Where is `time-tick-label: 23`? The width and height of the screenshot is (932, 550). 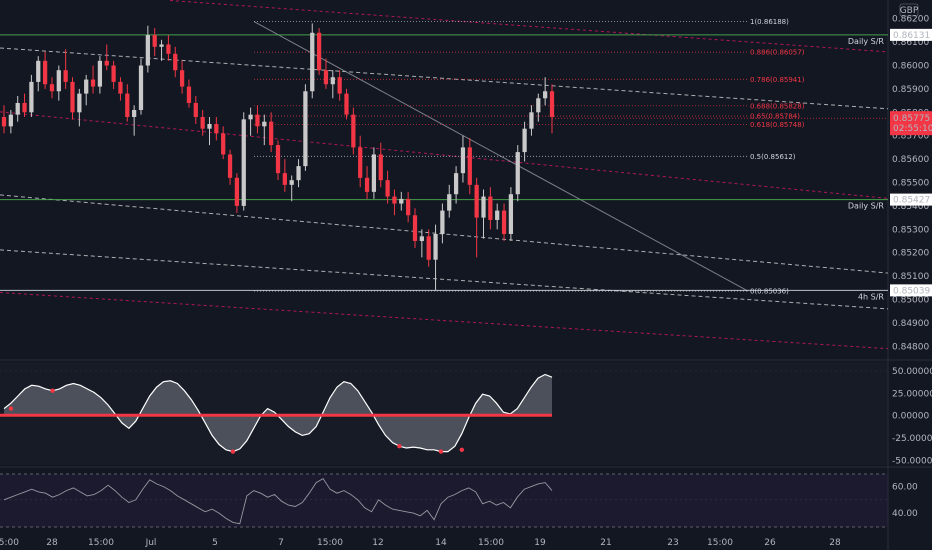
time-tick-label: 23 is located at coordinates (672, 543).